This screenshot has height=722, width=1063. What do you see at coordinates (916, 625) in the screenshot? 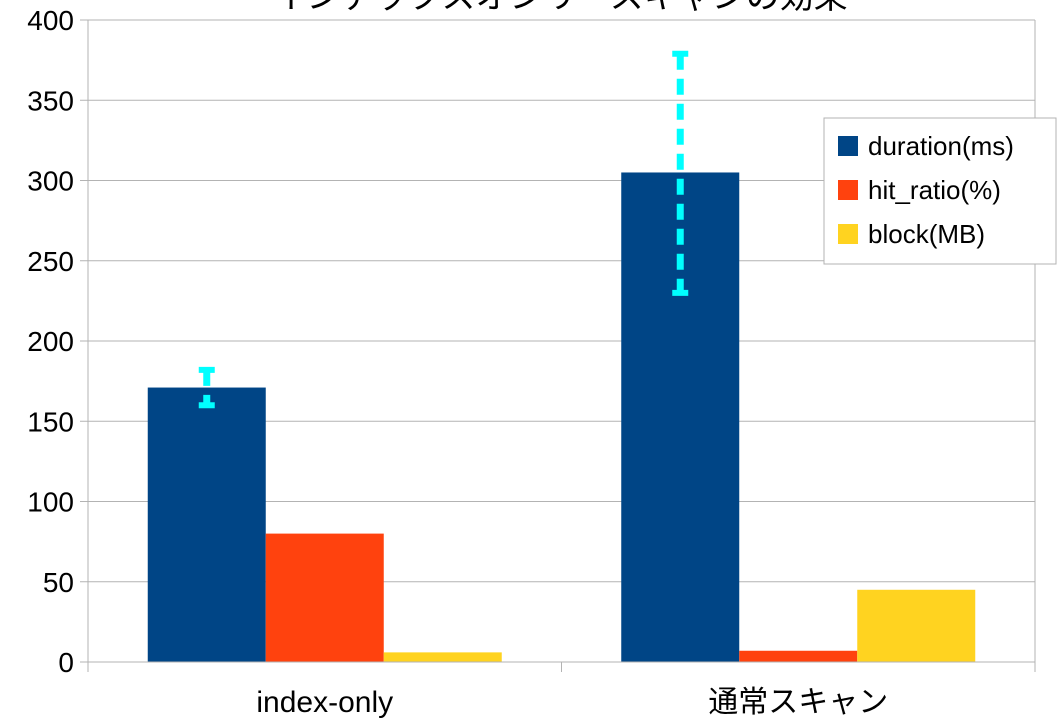
I see `bar-block(MB)-通常スキャン` at bounding box center [916, 625].